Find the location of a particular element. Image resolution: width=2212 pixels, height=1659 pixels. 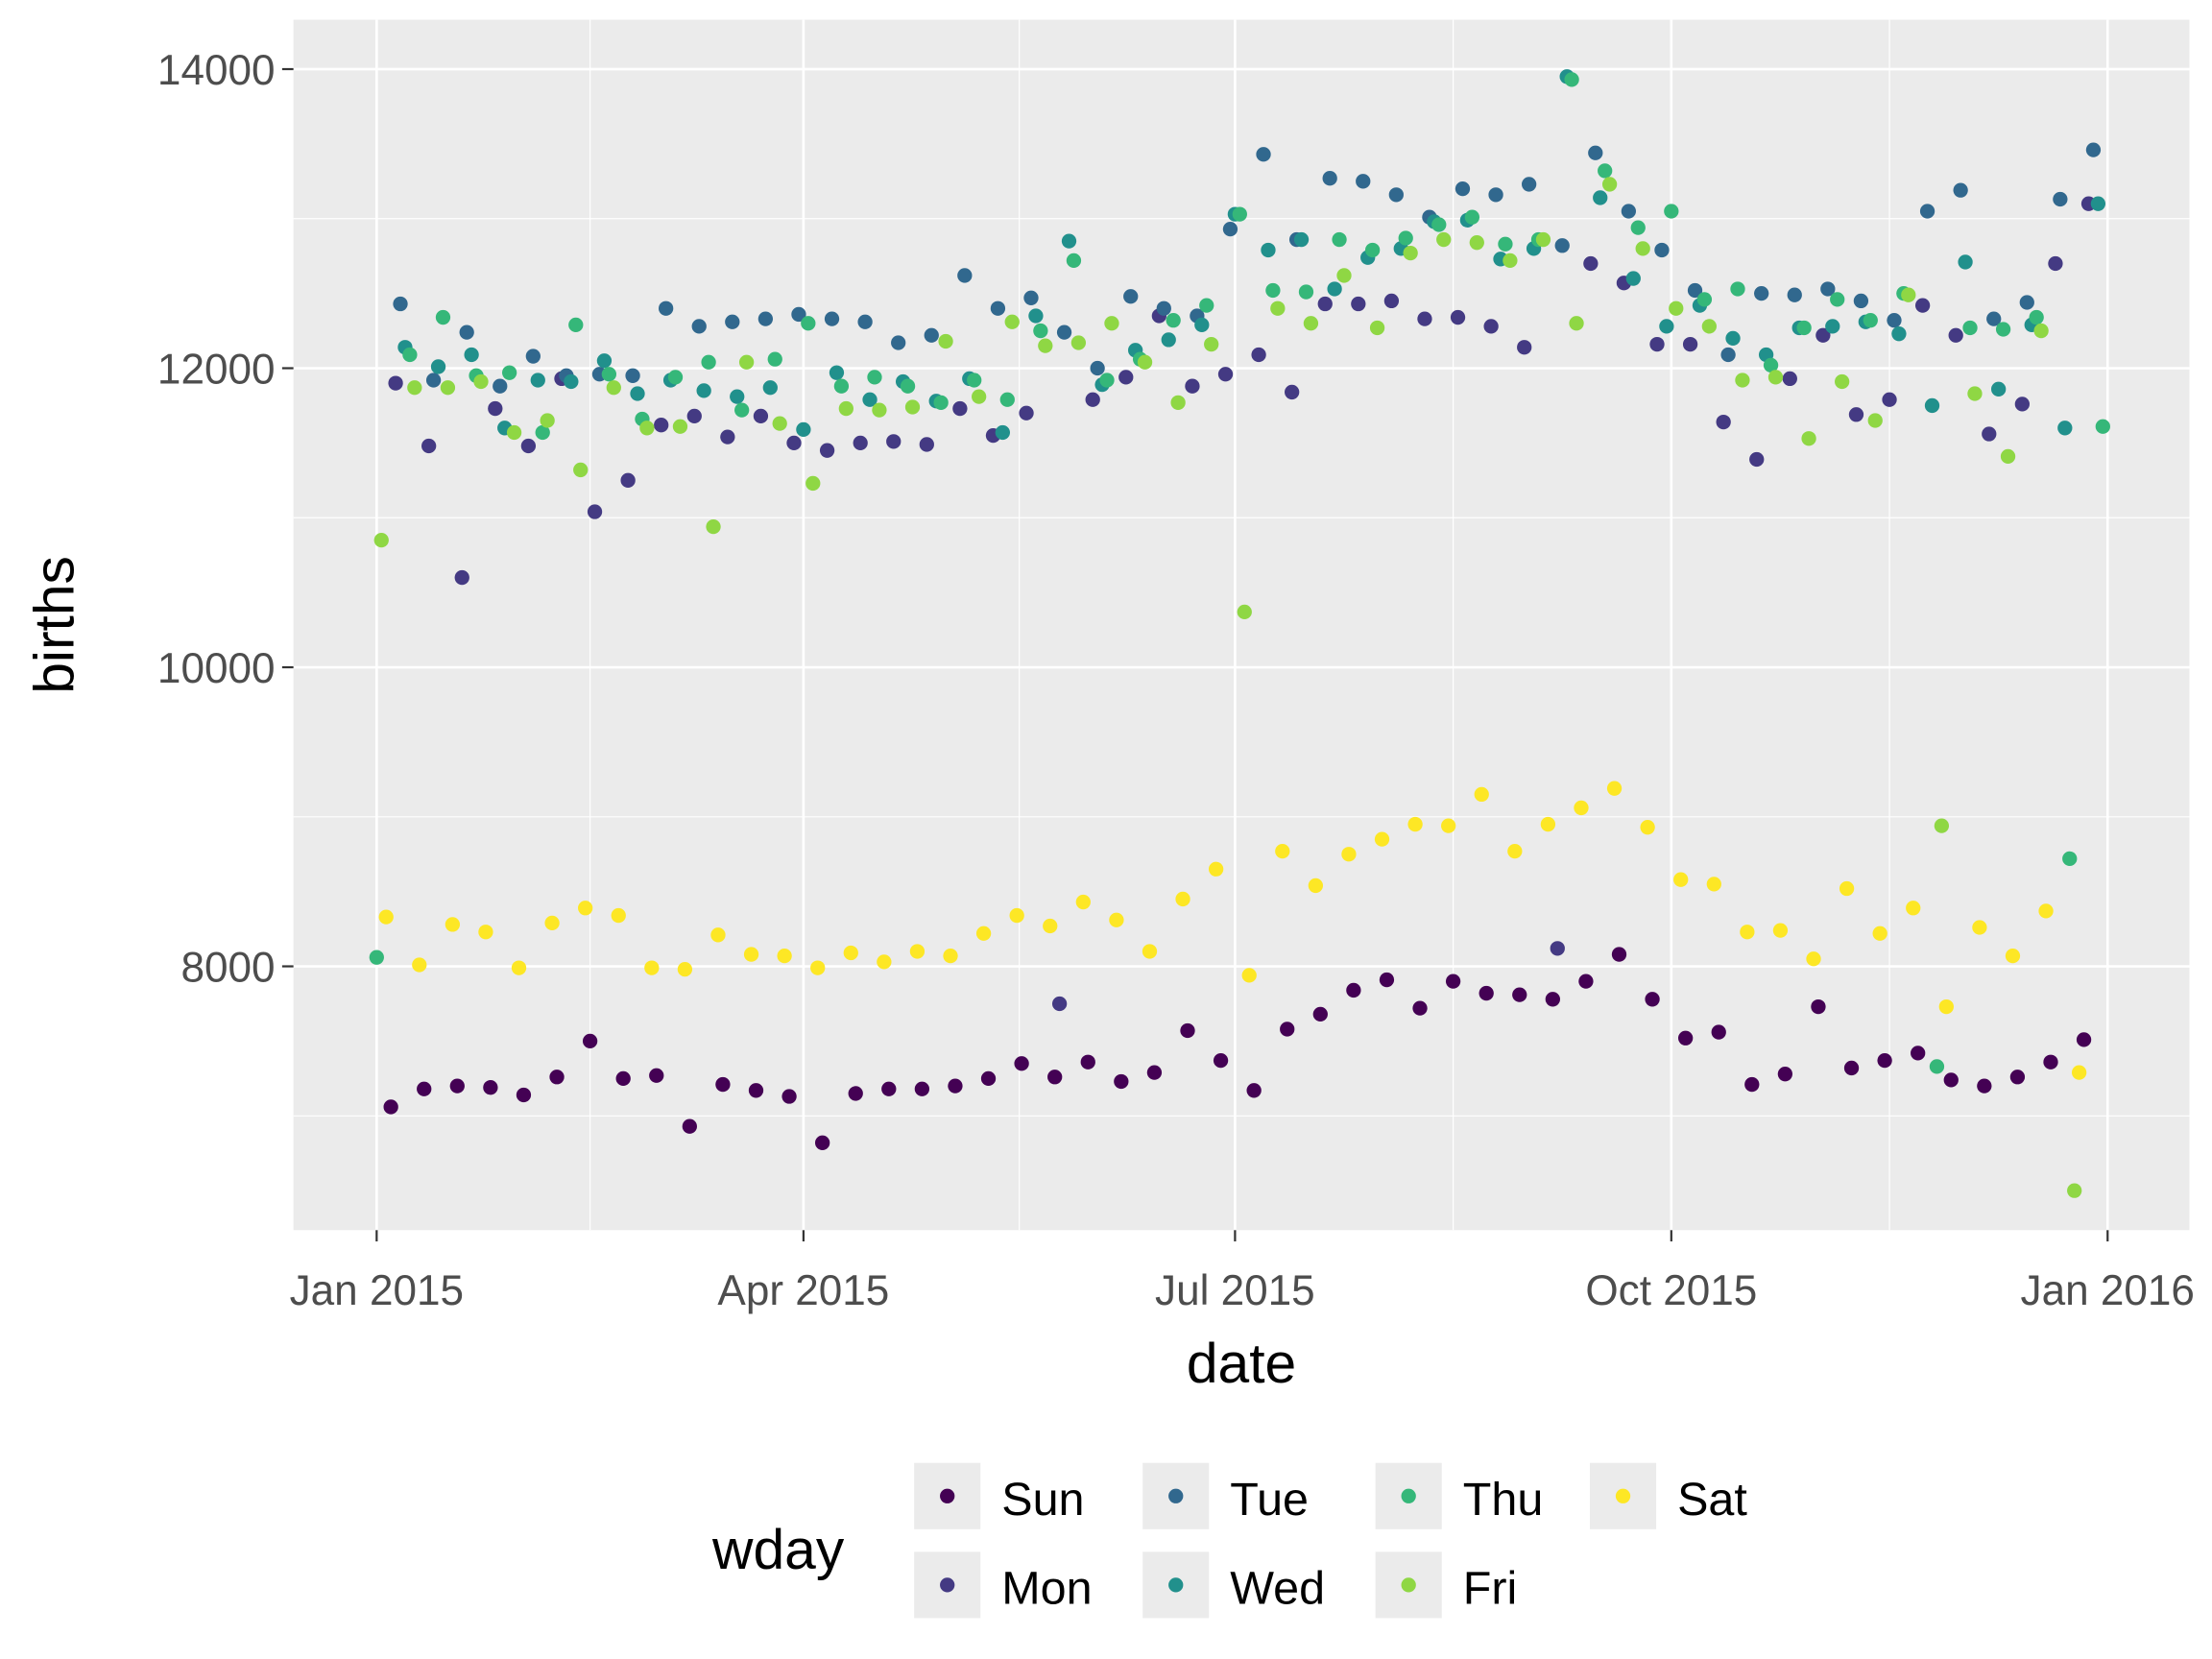

x-axis: Jan 2015 Apr 2015 Jul 2015 Oct 2015 Jan 2016 is located at coordinates (1242, 1272).